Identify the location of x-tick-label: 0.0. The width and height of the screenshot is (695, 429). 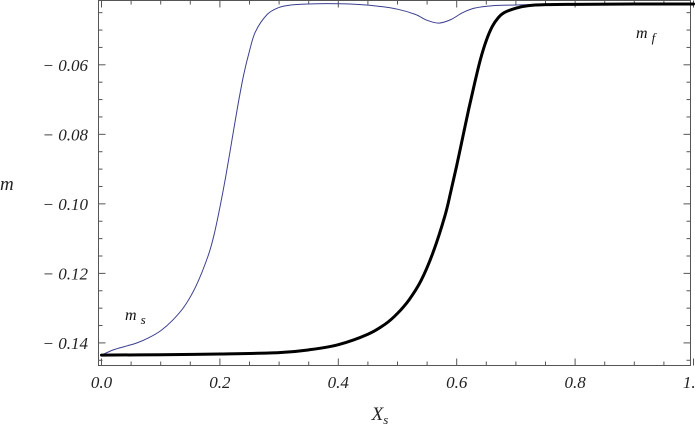
(102, 382).